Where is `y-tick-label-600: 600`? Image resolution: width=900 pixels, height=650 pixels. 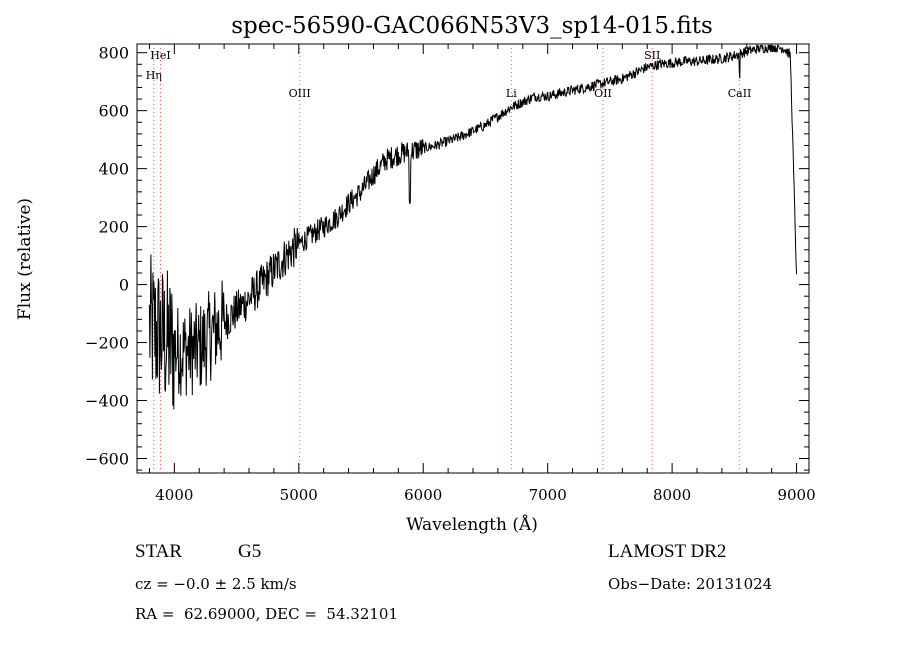 y-tick-label-600: 600 is located at coordinates (113, 111).